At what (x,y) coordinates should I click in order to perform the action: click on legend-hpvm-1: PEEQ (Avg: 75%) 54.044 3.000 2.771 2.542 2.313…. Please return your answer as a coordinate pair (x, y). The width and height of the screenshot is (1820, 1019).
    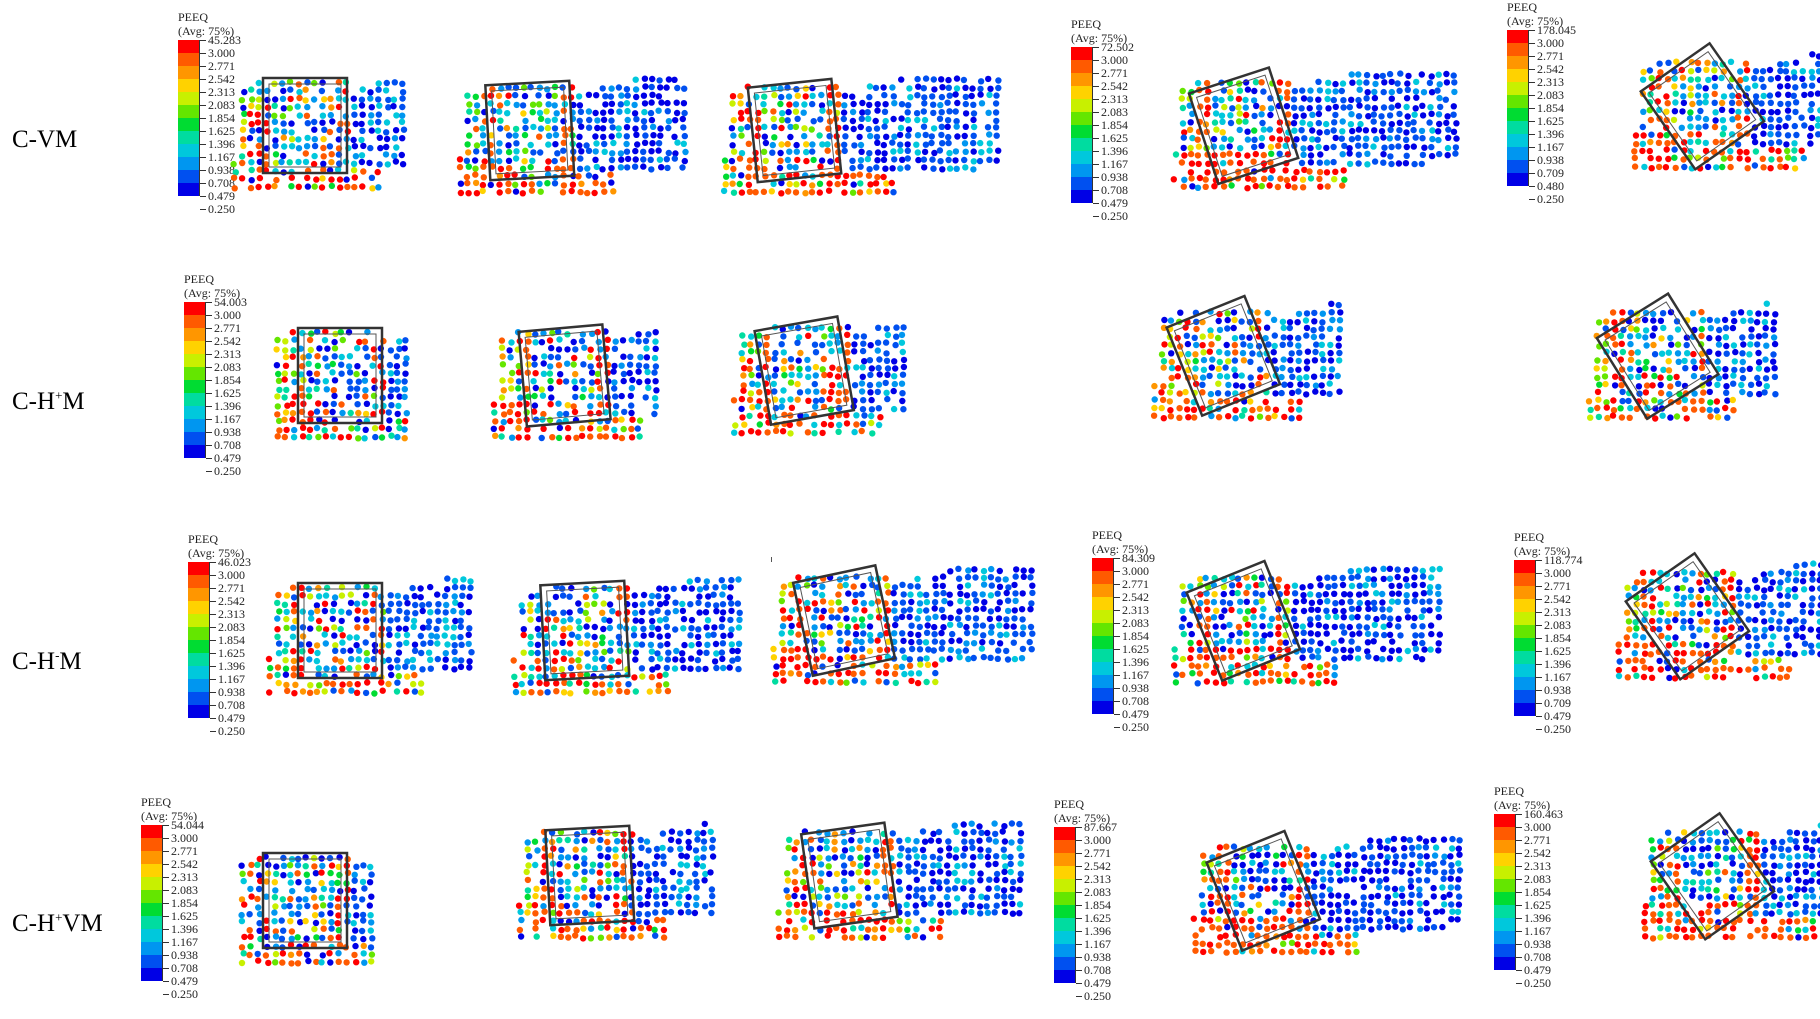
    Looking at the image, I should click on (196, 905).